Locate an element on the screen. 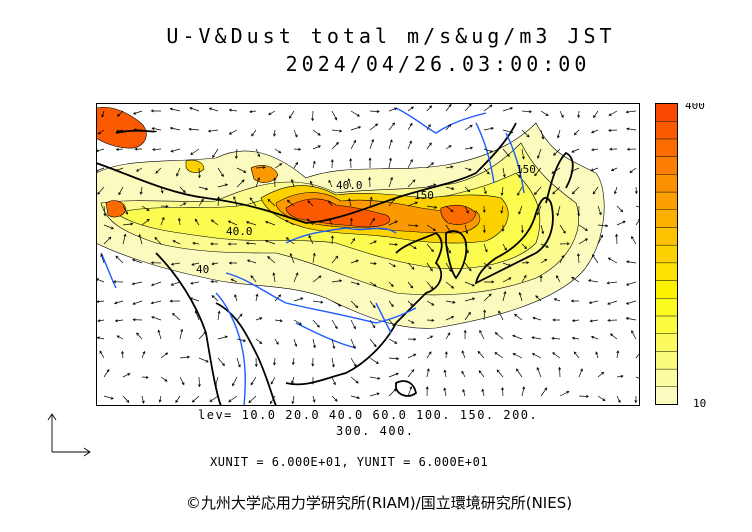 The height and width of the screenshot is (532, 752). contour-labels: 40.0 40.0 40 150 150 is located at coordinates (366, 219).